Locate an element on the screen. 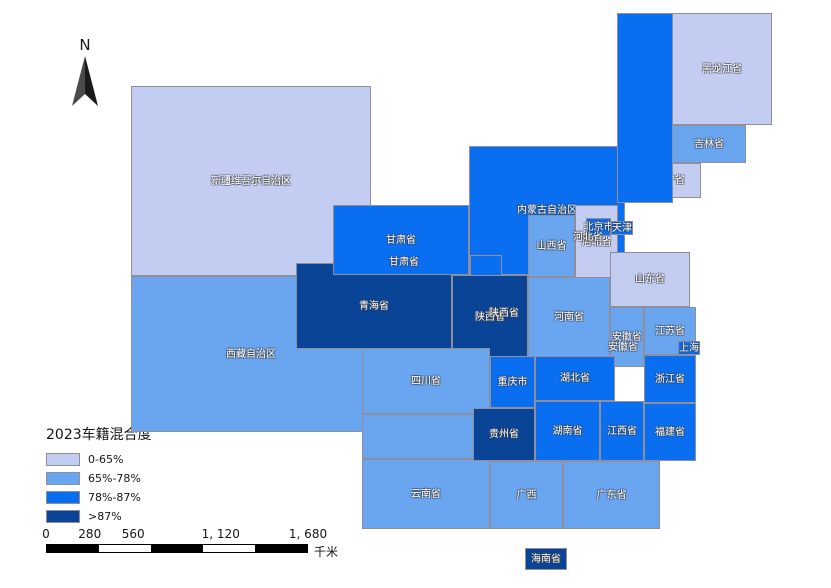  scale-tick-2: 560 is located at coordinates (133, 534).